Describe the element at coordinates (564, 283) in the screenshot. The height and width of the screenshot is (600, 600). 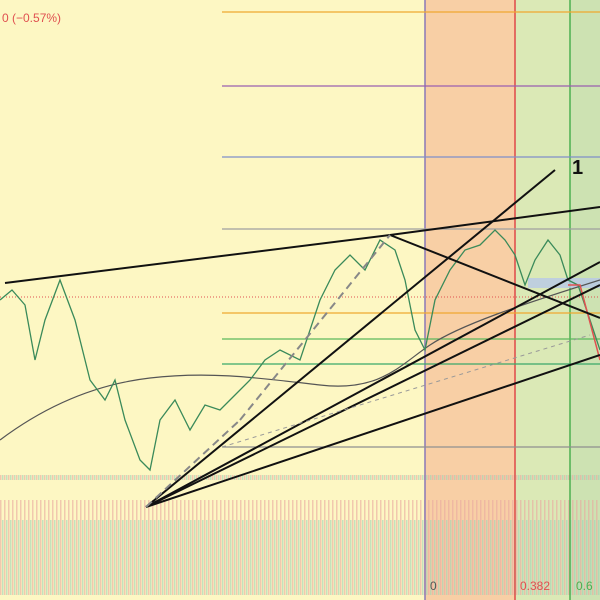
I see `price-box` at that location.